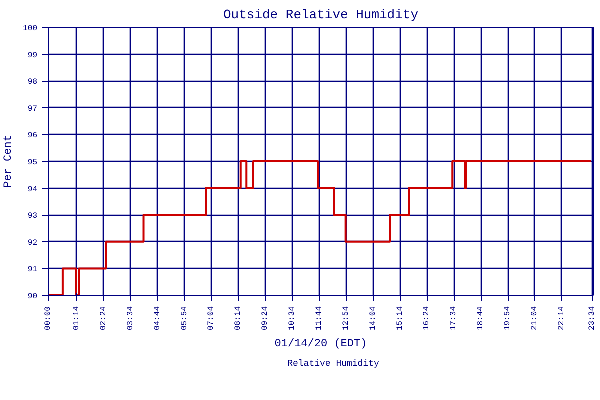  What do you see at coordinates (77, 318) in the screenshot?
I see `x-tick-label: 01:14` at bounding box center [77, 318].